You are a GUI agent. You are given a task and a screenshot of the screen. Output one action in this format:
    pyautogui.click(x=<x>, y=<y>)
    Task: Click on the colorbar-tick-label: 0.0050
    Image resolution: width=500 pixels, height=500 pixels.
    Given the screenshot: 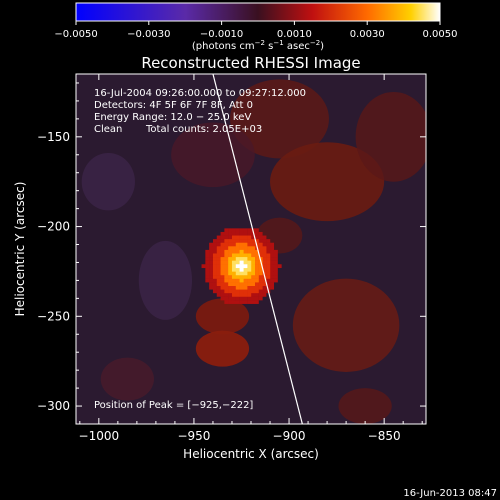 What is the action you would take?
    pyautogui.click(x=440, y=34)
    